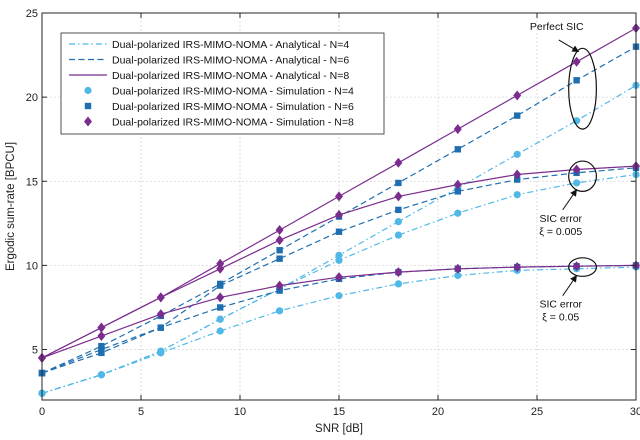  Describe the element at coordinates (635, 412) in the screenshot. I see `x-tick-label: 30` at that location.